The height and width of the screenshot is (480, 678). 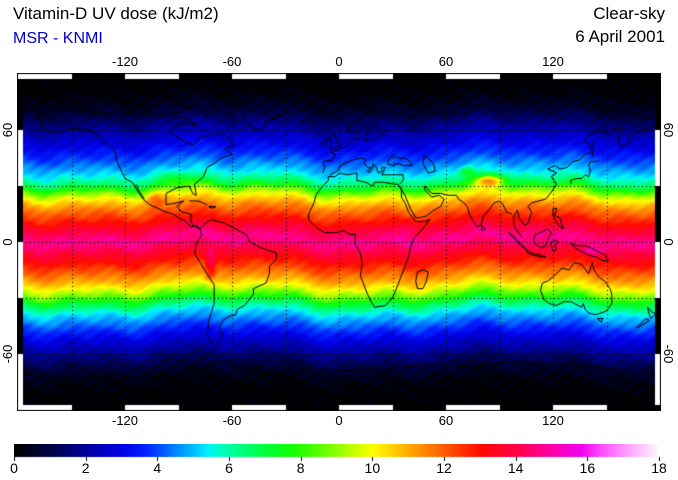 I want to click on colorbar-tick-label: 14, so click(x=515, y=468).